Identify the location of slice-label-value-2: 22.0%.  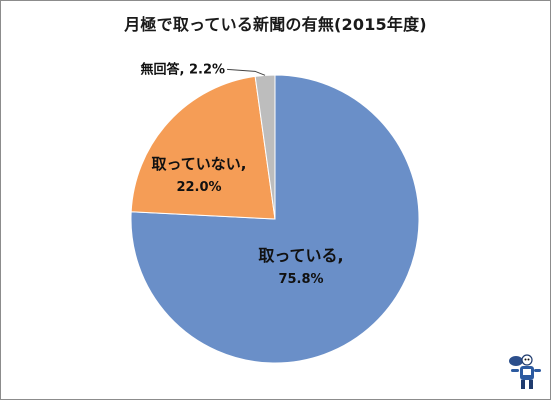
(198, 187).